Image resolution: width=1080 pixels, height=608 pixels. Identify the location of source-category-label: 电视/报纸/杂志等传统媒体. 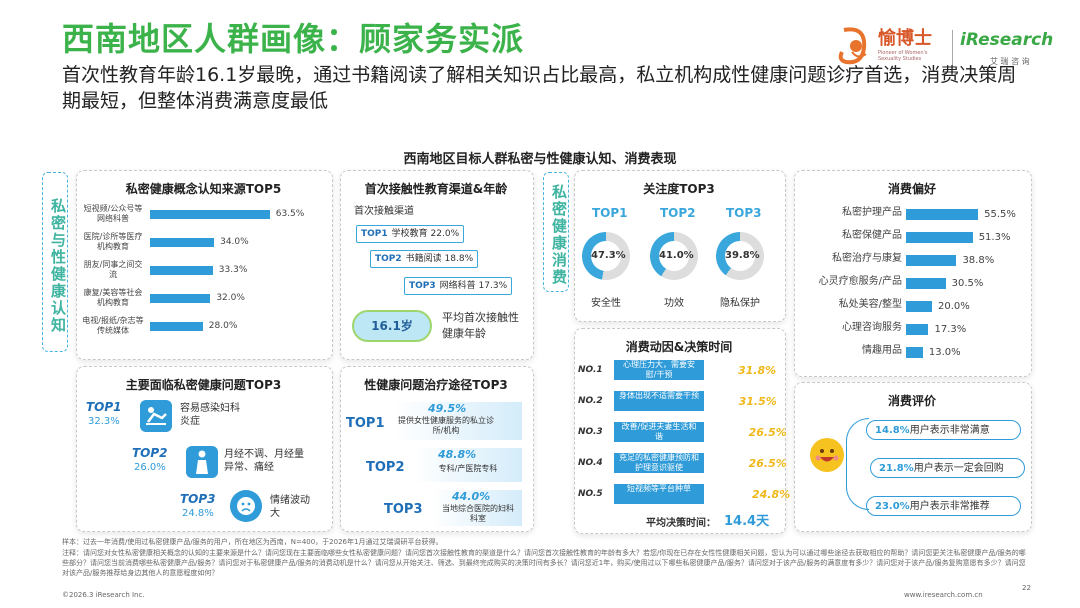
(113, 325).